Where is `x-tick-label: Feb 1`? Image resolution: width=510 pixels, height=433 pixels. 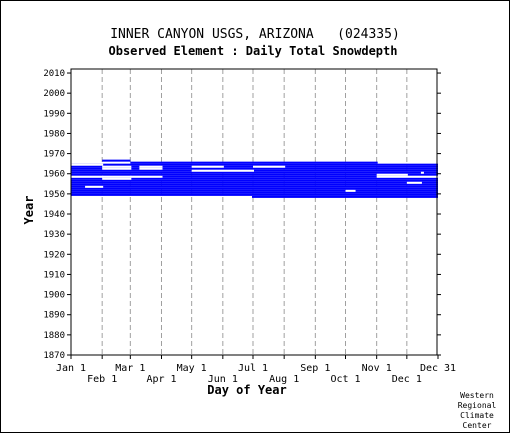 x-tick-label: Feb 1 is located at coordinates (102, 379).